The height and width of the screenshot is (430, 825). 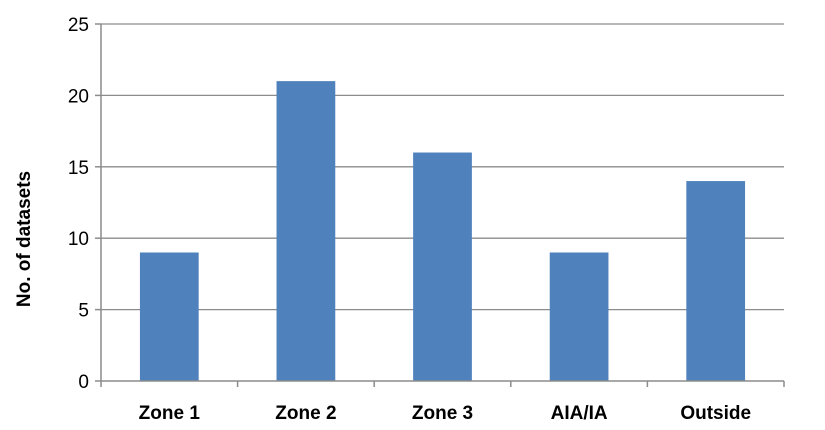 I want to click on y-tick-label: 20, so click(x=78, y=96).